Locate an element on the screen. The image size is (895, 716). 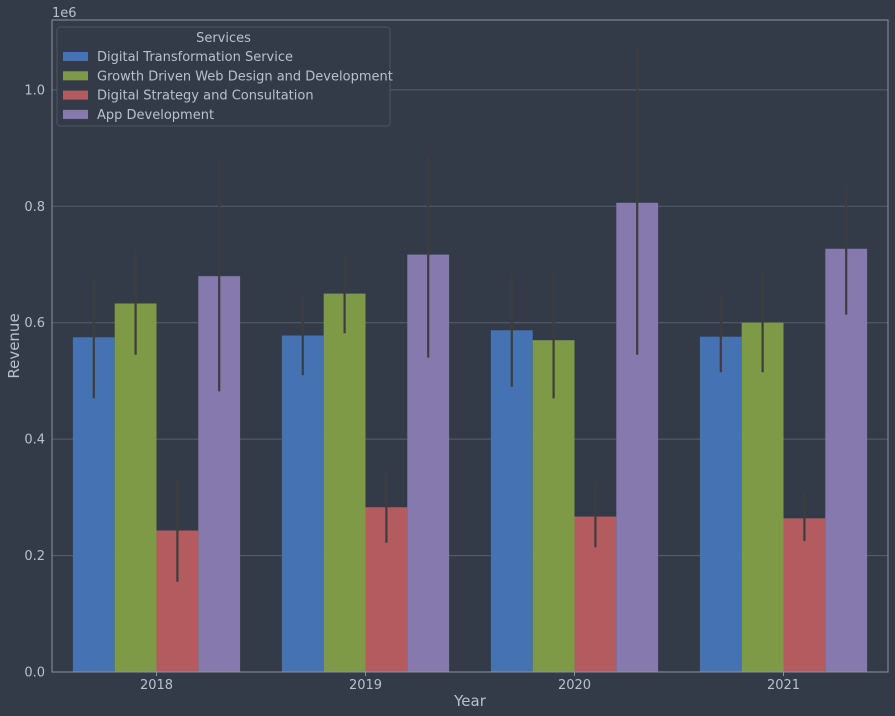
x-ticks: 2018 2019 2020 2021 is located at coordinates (470, 682).